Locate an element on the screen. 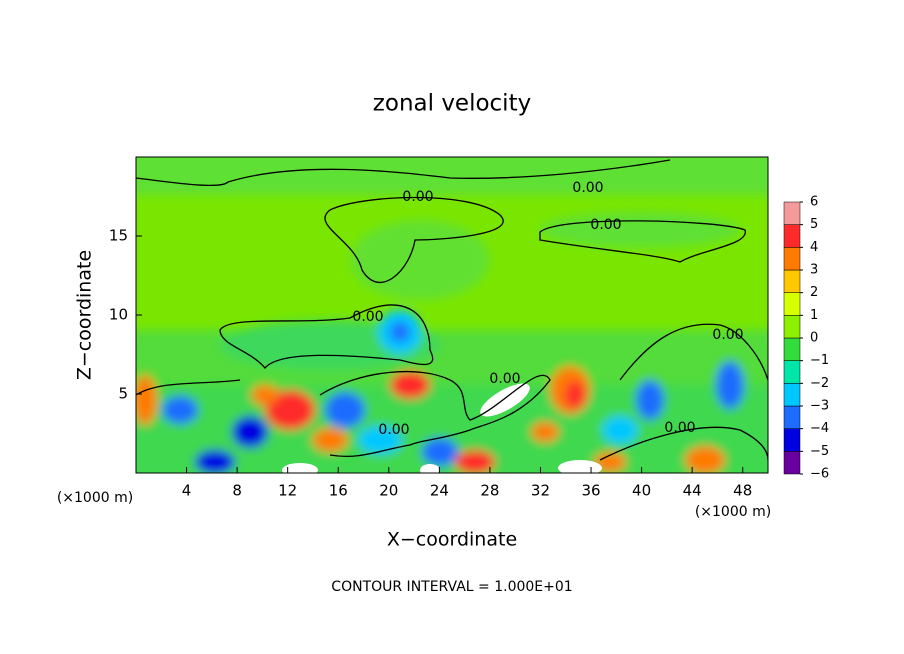  colorbar-label: 2 is located at coordinates (814, 292).